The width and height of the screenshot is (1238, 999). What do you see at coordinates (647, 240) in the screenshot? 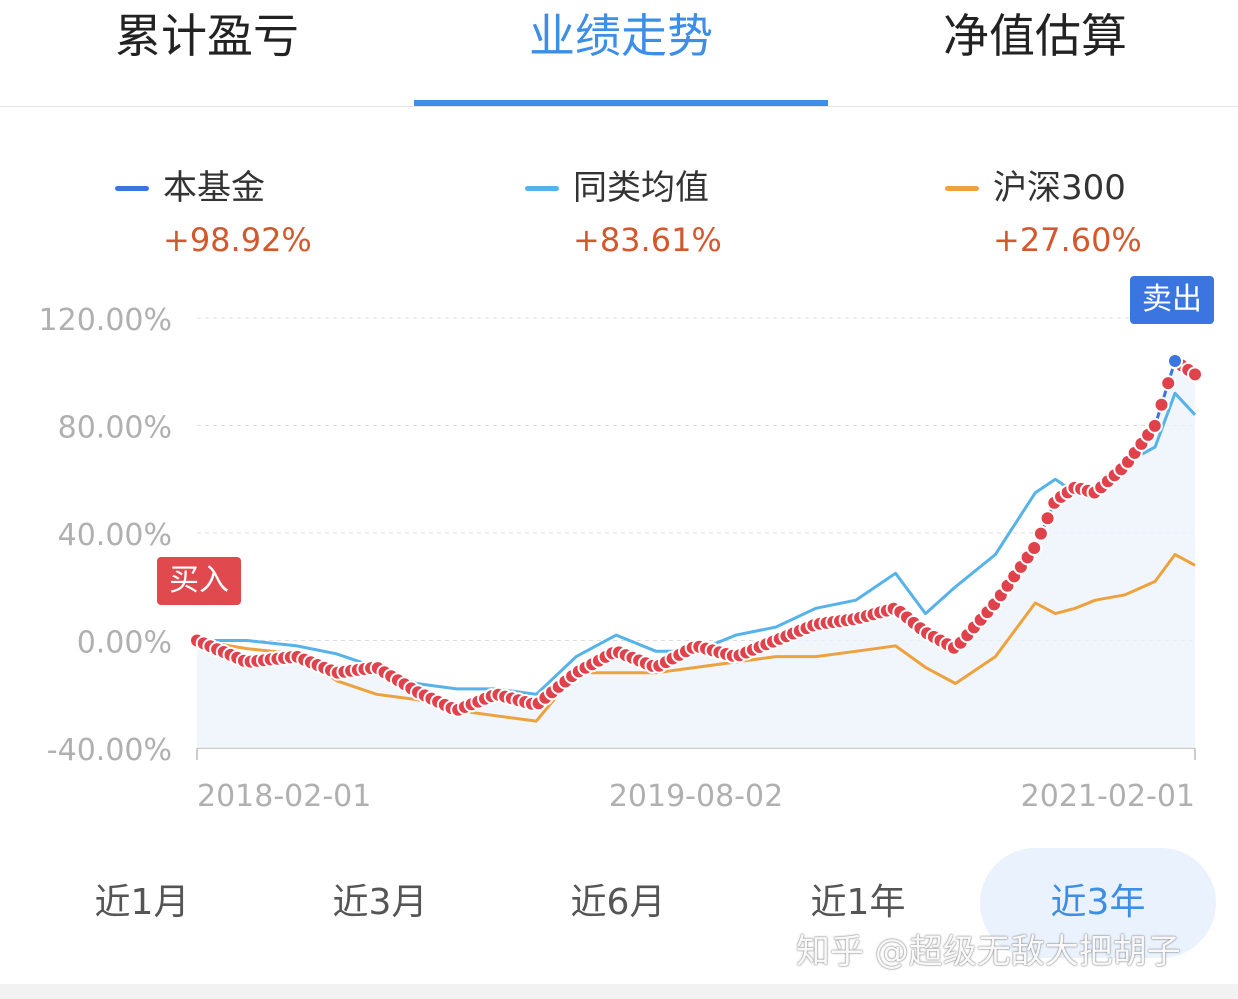
I see `legend-value: +83.61%` at bounding box center [647, 240].